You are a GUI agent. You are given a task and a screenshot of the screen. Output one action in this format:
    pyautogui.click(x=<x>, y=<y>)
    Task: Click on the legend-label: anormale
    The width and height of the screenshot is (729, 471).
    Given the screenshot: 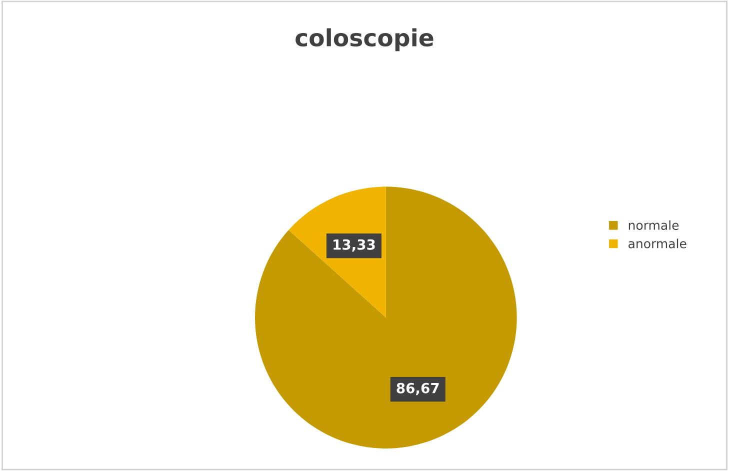 What is the action you would take?
    pyautogui.click(x=657, y=243)
    